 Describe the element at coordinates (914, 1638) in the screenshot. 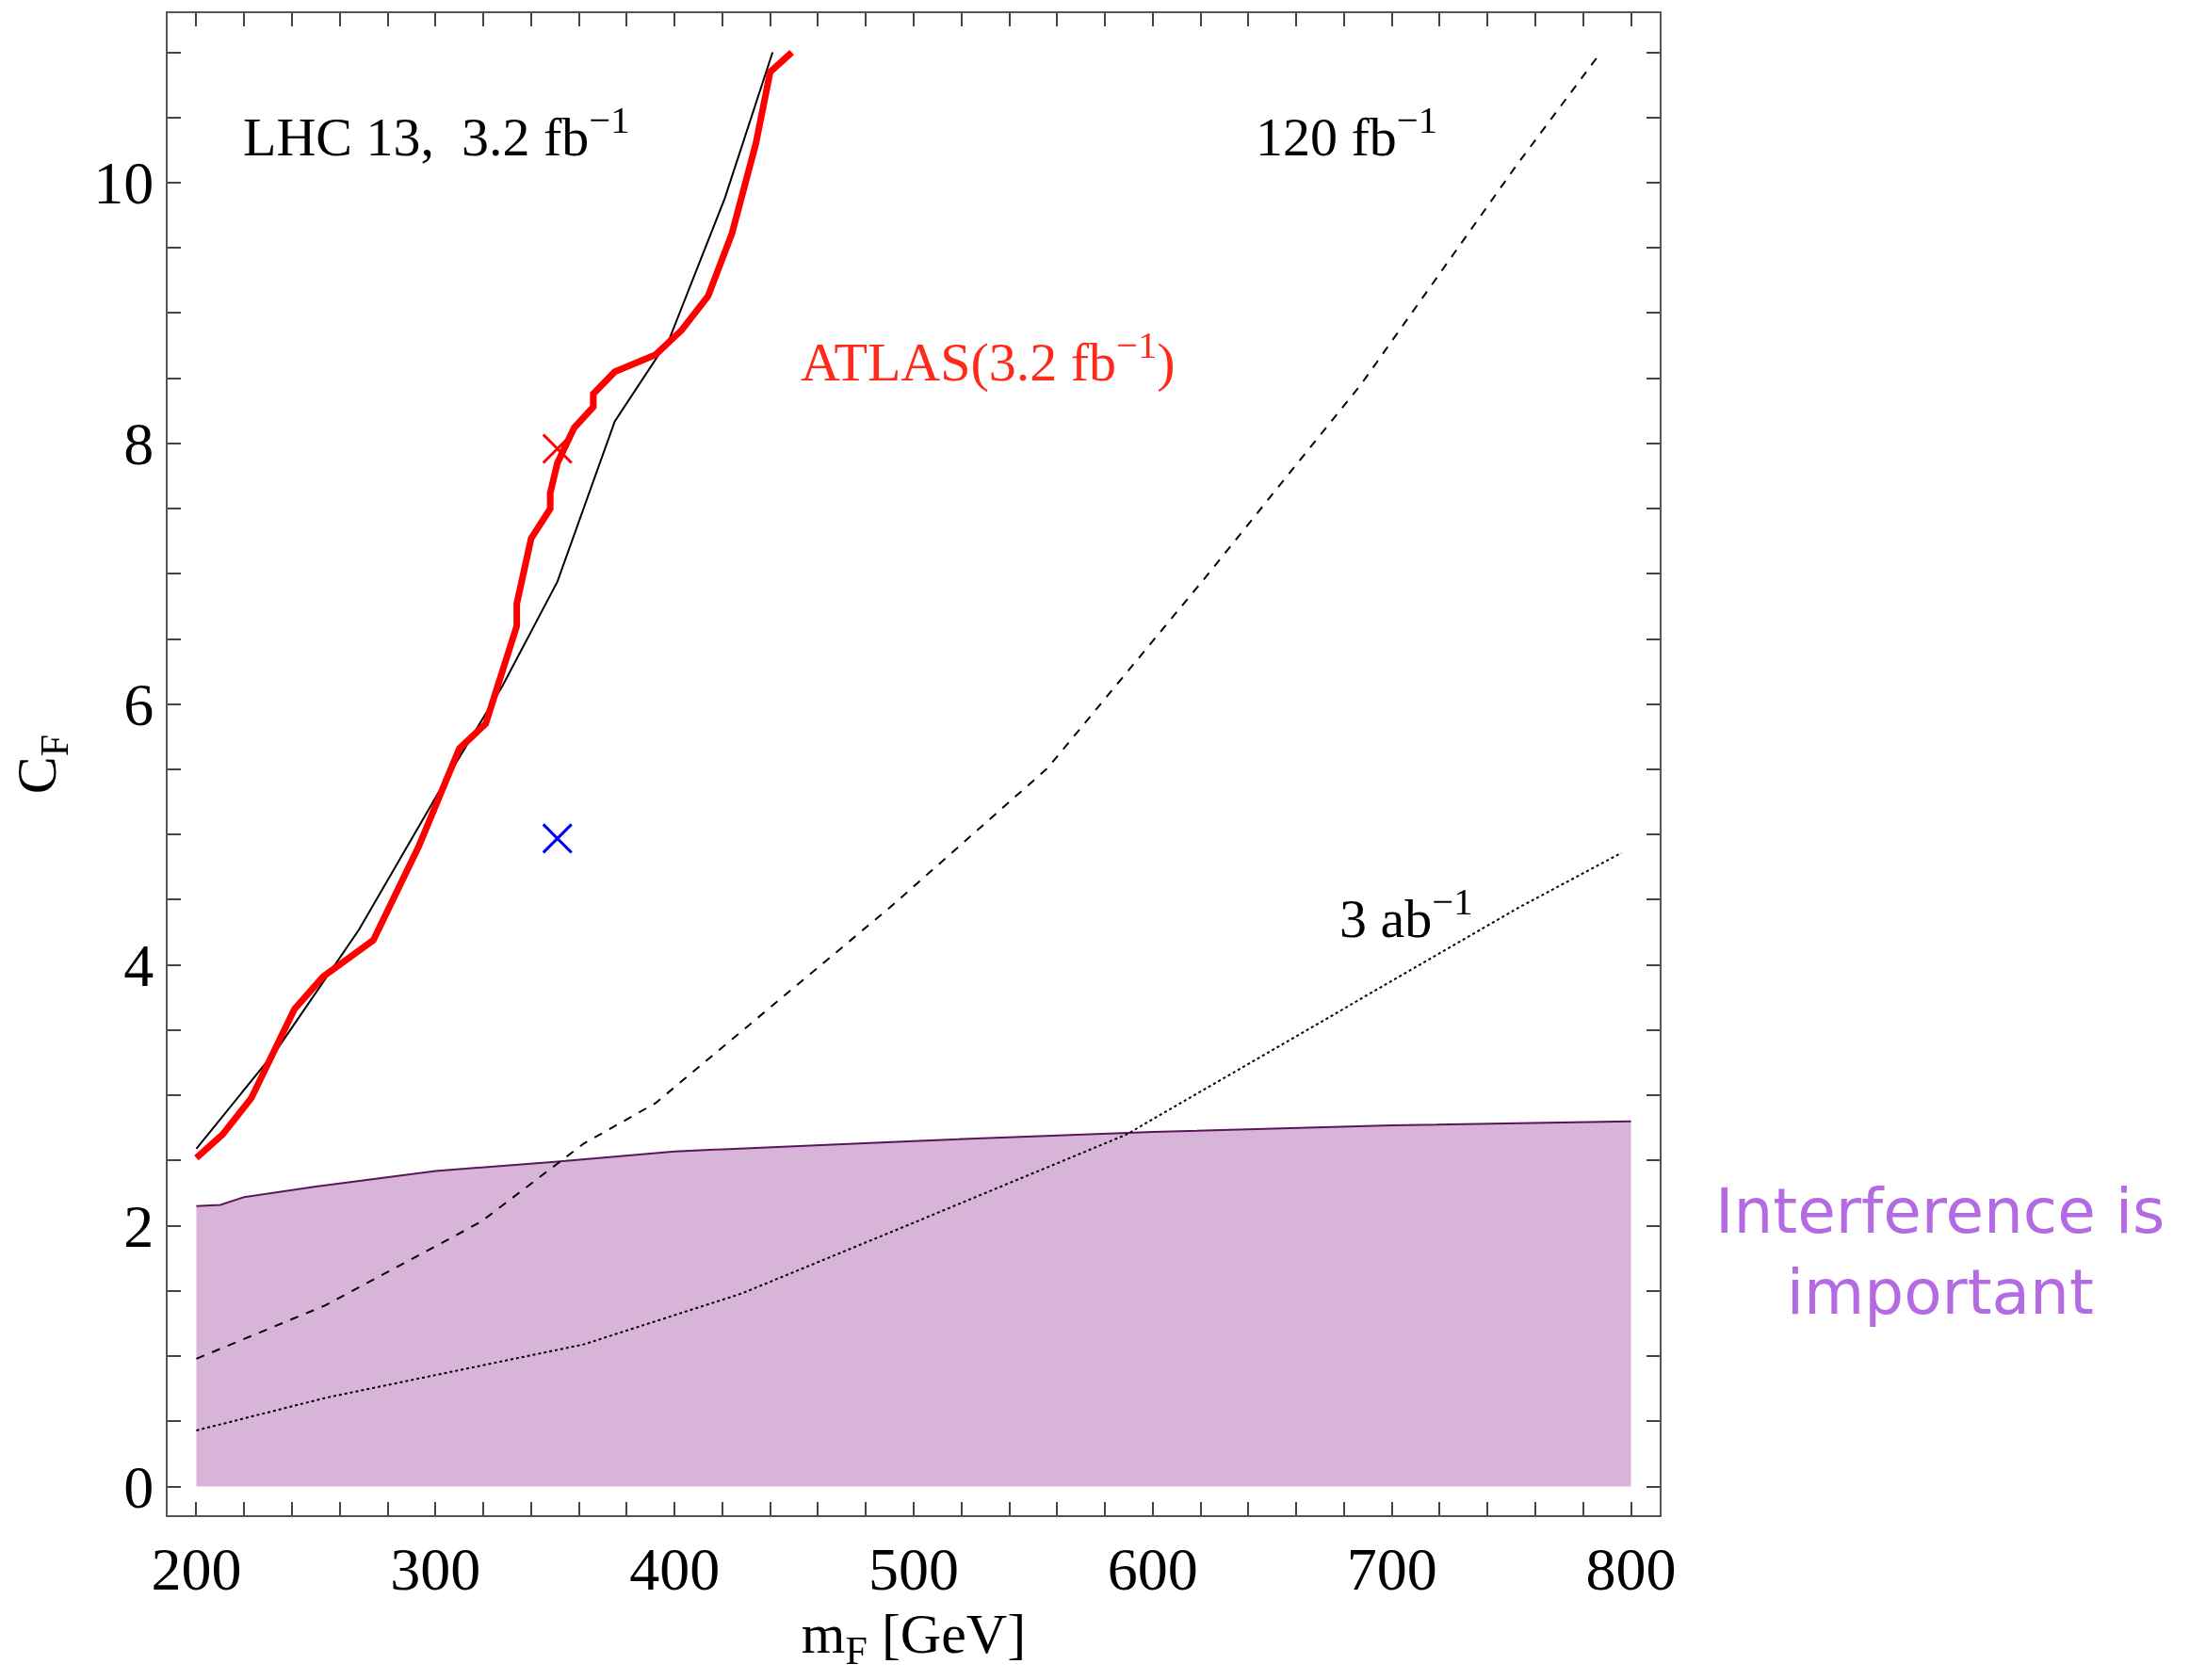

I see `x-axis-title: m$_{F}$ [GeV]` at that location.